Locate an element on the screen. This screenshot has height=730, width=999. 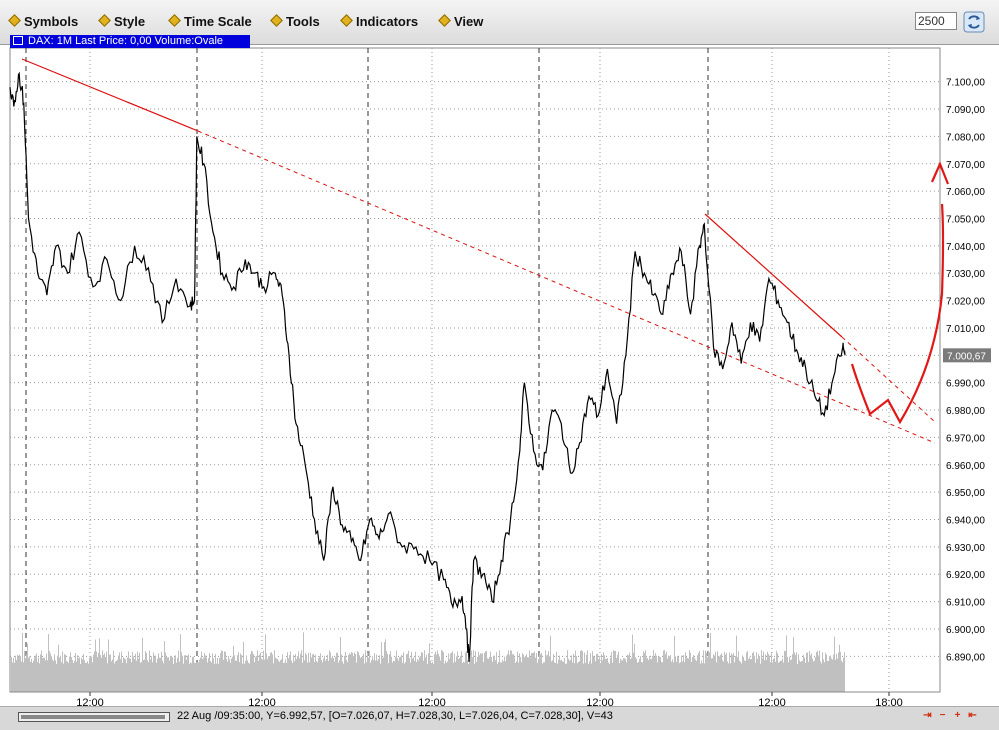
trendline-lower-solid is located at coordinates (773, 275).